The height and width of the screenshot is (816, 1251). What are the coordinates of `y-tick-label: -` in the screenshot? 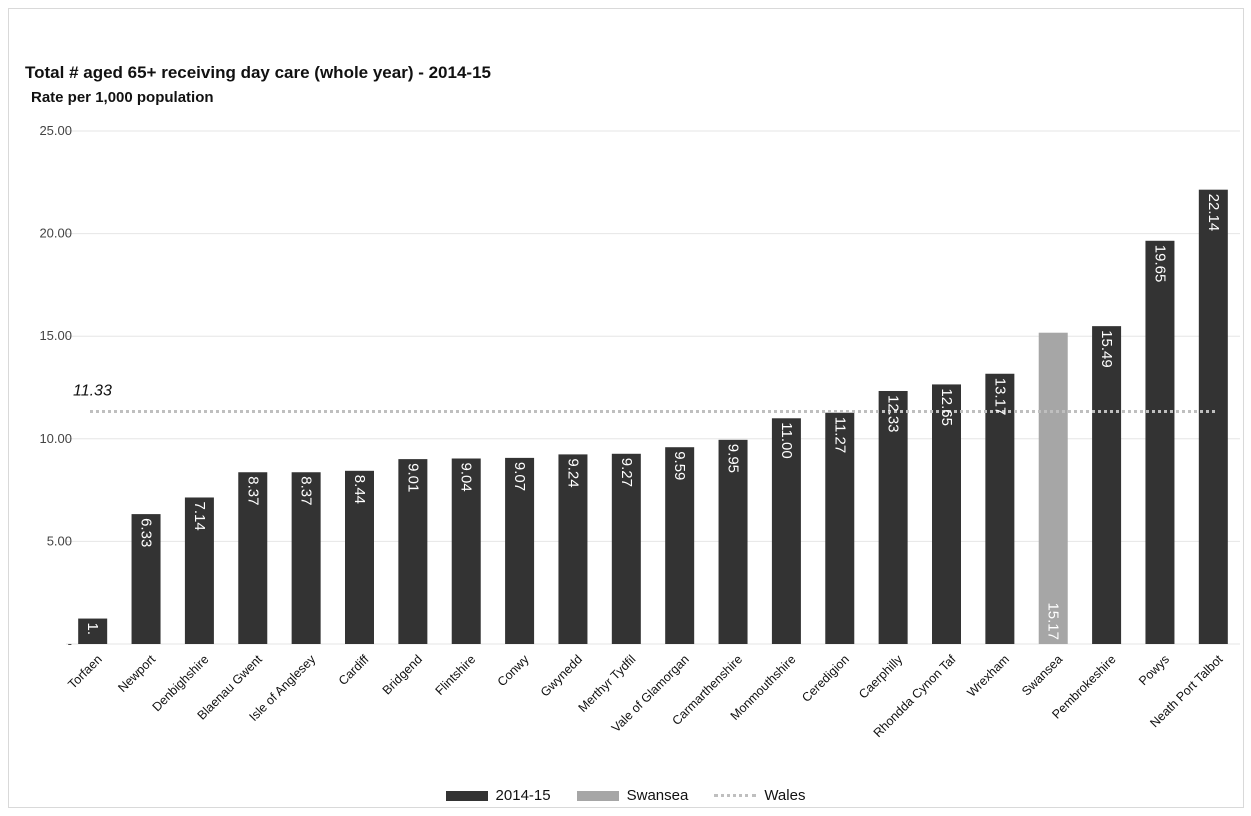 It's located at (70, 643).